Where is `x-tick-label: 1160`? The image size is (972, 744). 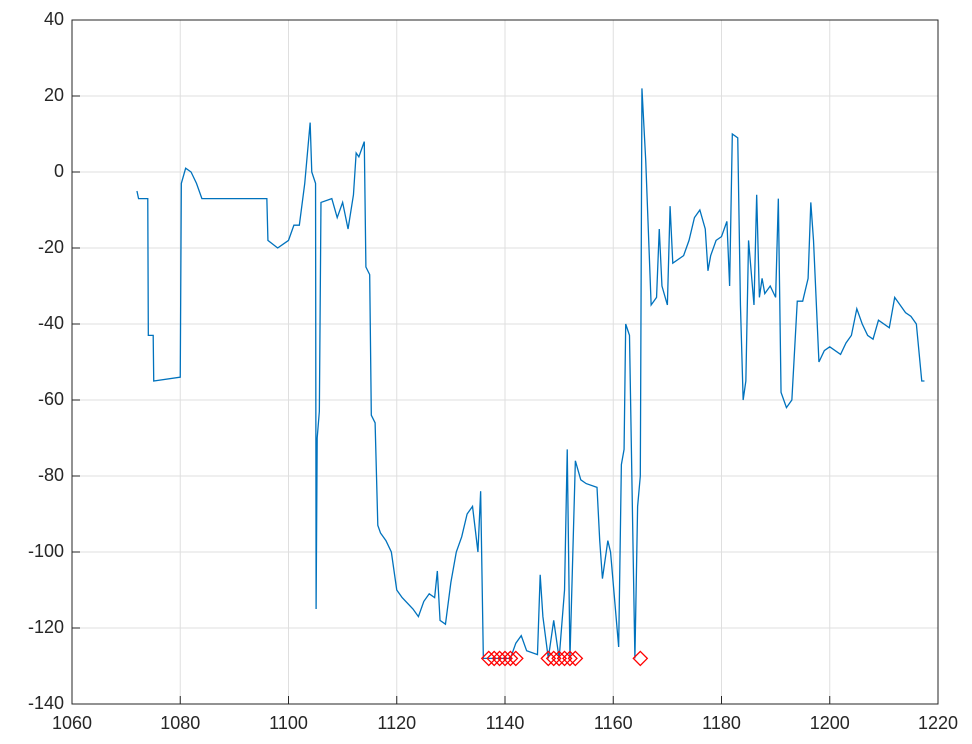
x-tick-label: 1160 is located at coordinates (613, 723).